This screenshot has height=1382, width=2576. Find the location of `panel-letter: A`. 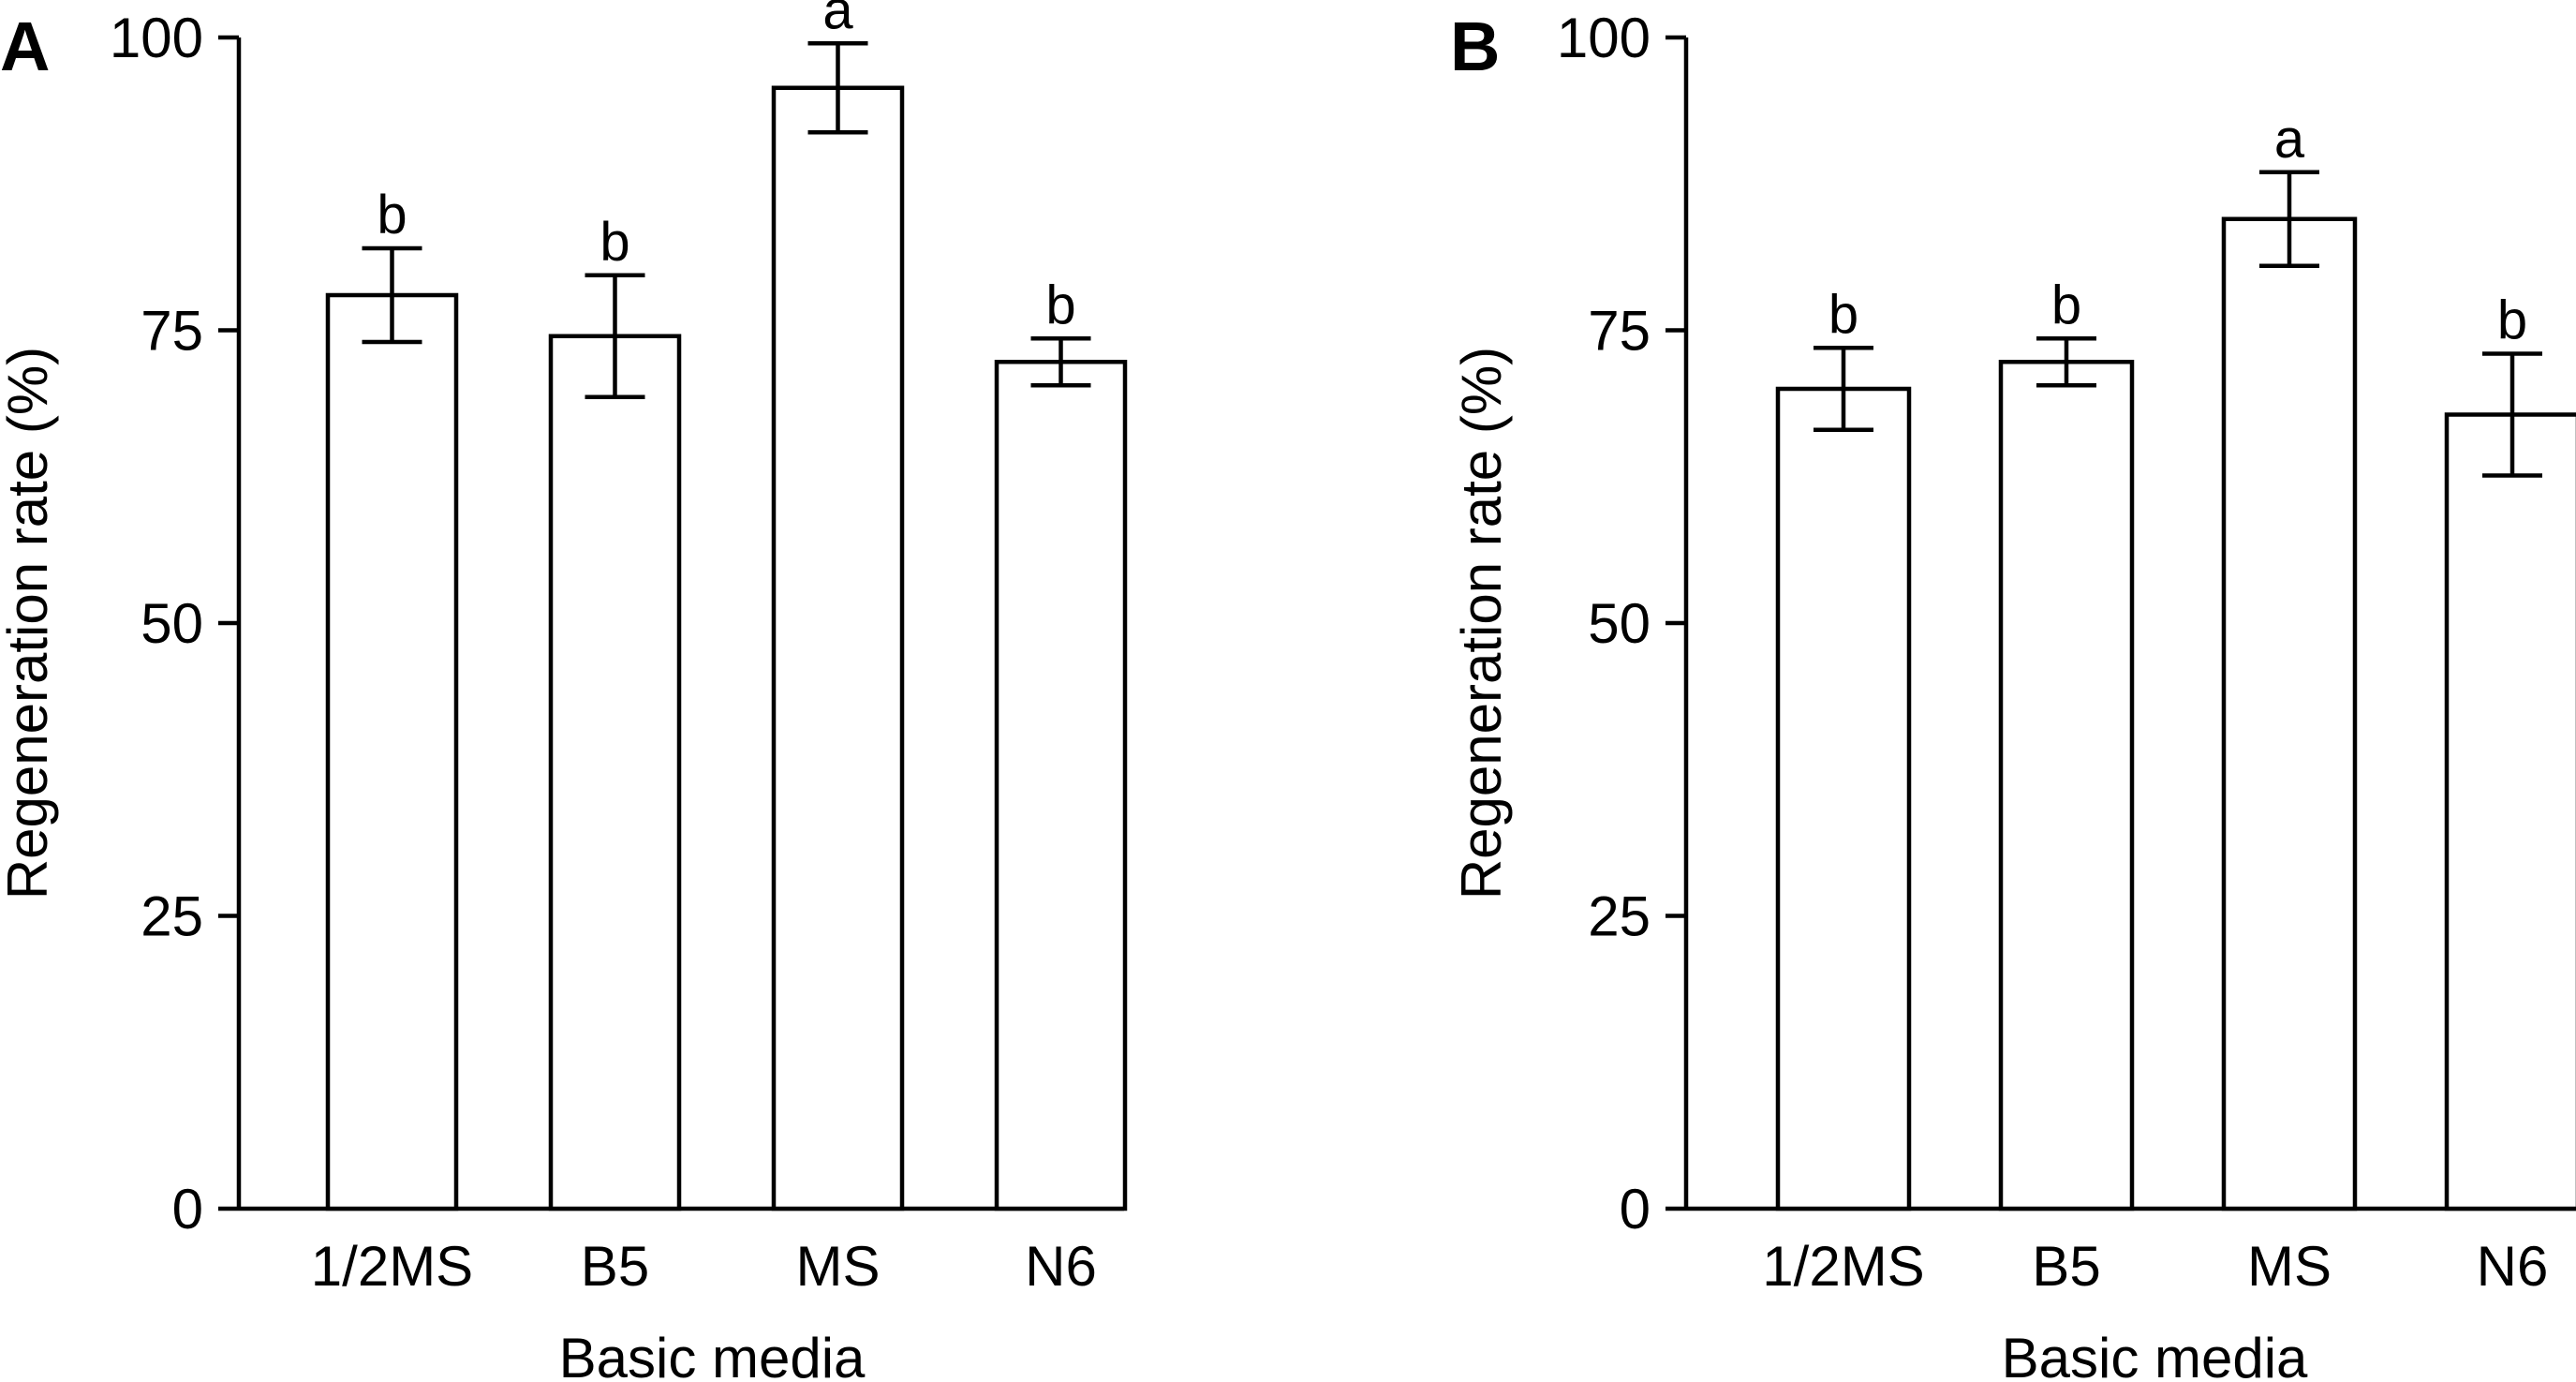

panel-letter: A is located at coordinates (25, 46).